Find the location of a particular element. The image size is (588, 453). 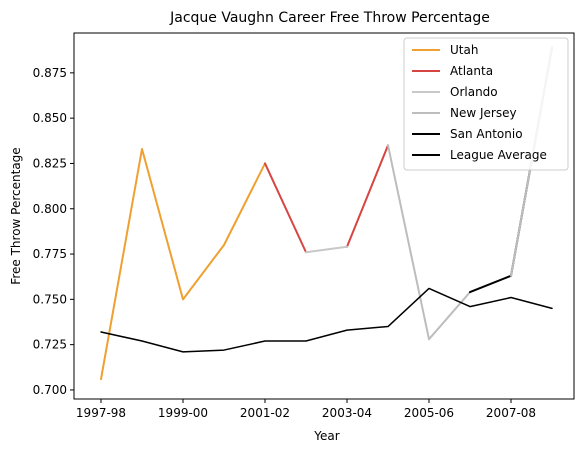

legend-label: Atlanta is located at coordinates (471, 71).